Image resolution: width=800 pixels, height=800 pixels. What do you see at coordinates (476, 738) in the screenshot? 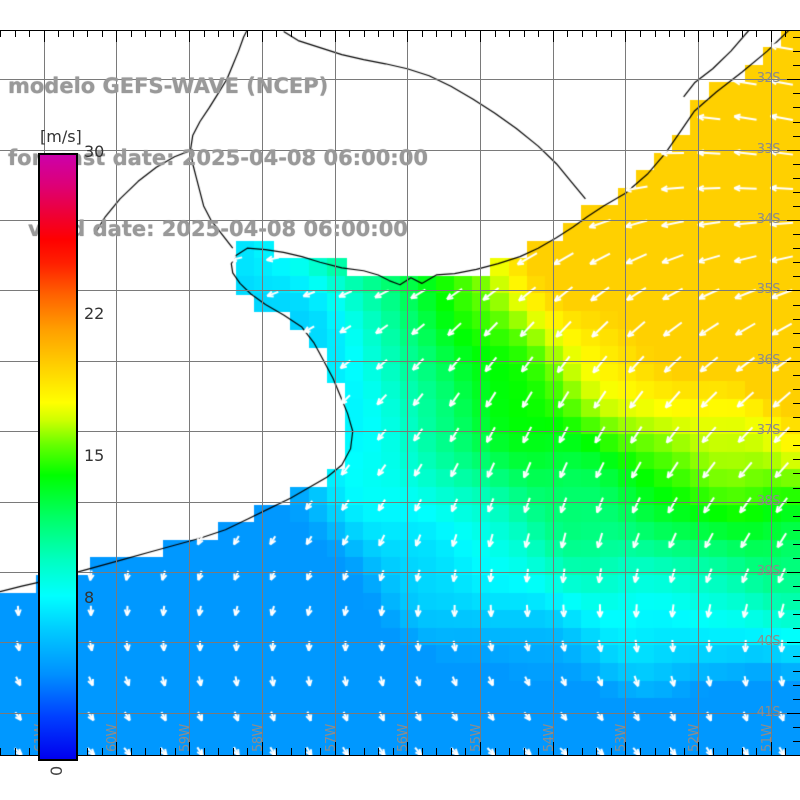
I see `longitude-label: 55W` at bounding box center [476, 738].